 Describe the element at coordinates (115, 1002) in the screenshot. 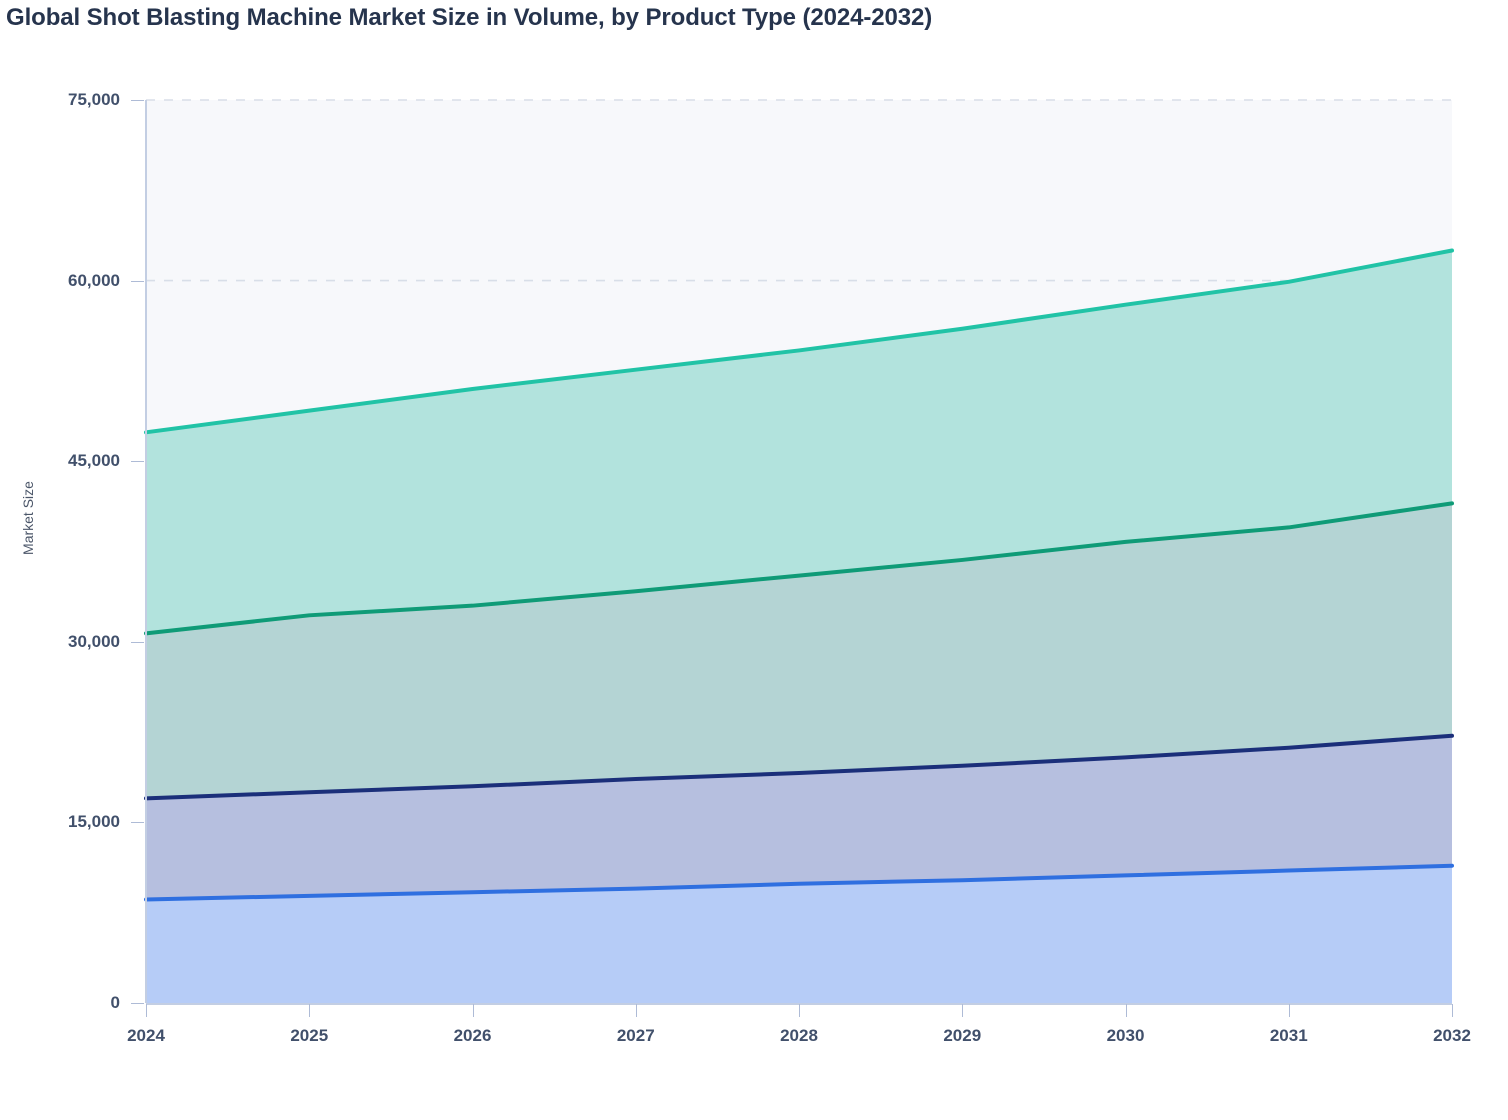

I see `y-axis-tick-label: 0` at that location.